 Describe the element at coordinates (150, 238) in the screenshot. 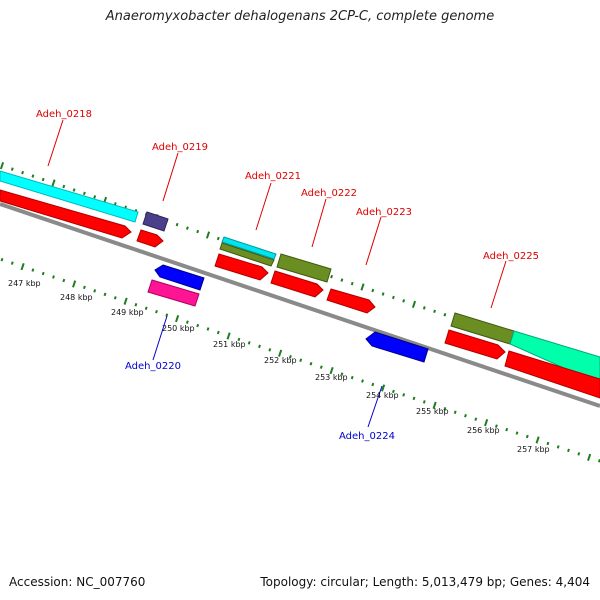

I see `gene-adeh-0219-cds` at that location.